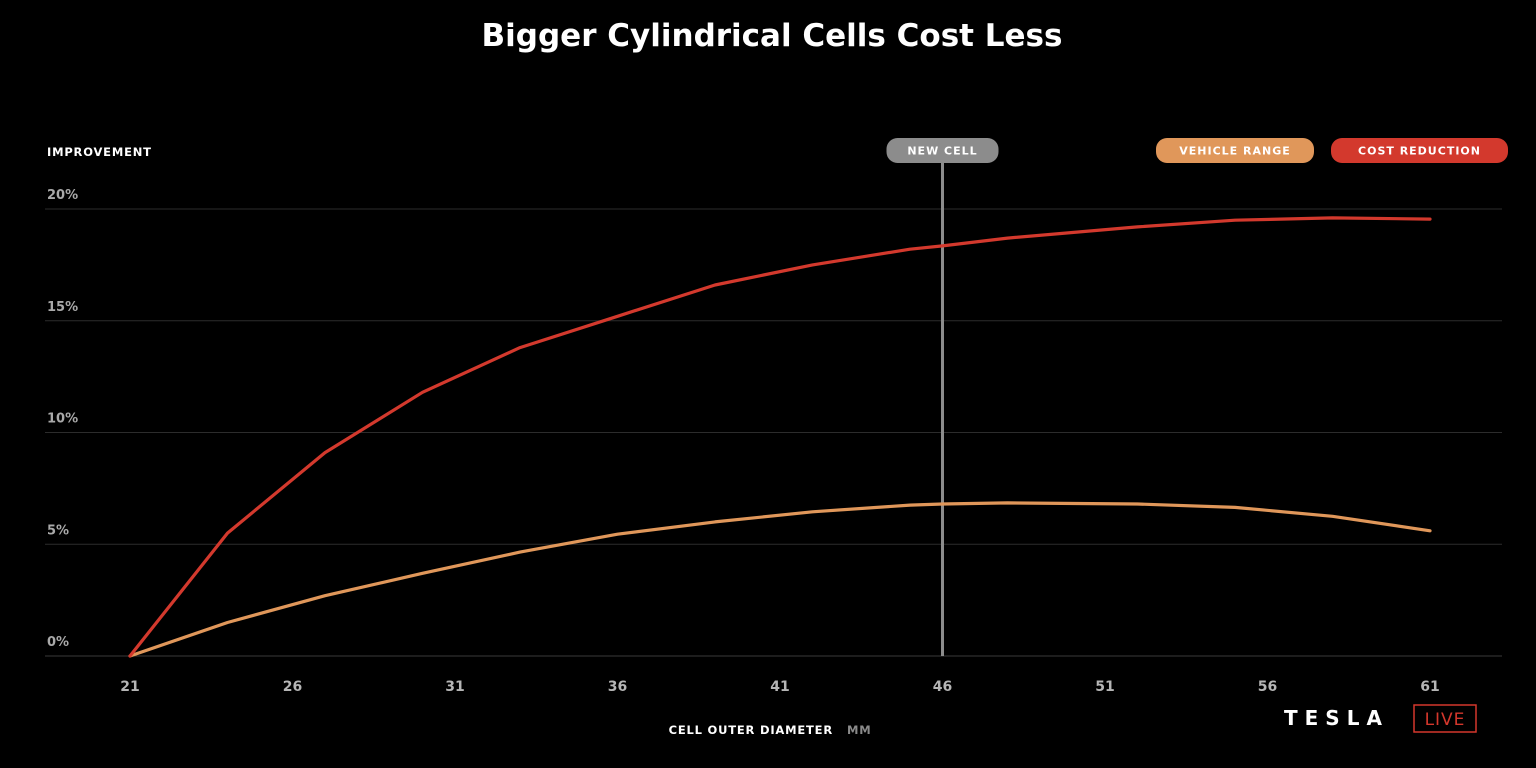 Image resolution: width=1536 pixels, height=768 pixels. I want to click on live-badge-frame, so click(1445, 718).